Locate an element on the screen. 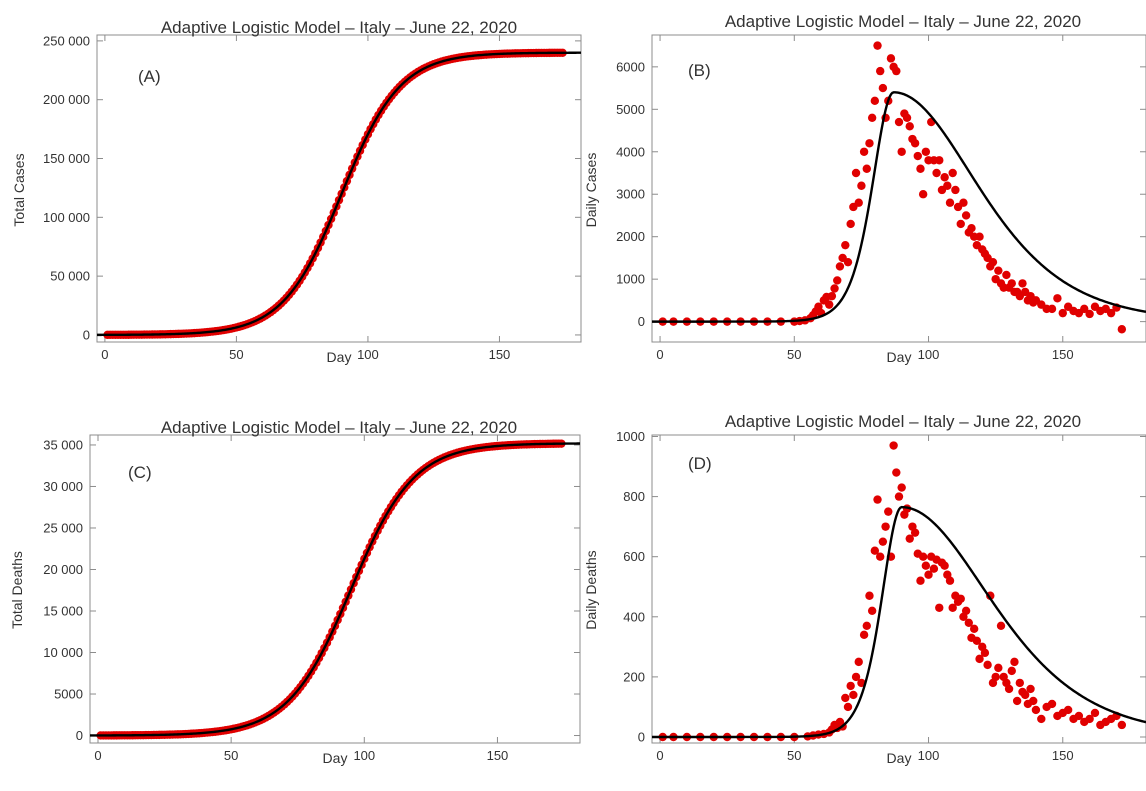 This screenshot has height=791, width=1146. y-tick-label: 4000 is located at coordinates (630, 151).